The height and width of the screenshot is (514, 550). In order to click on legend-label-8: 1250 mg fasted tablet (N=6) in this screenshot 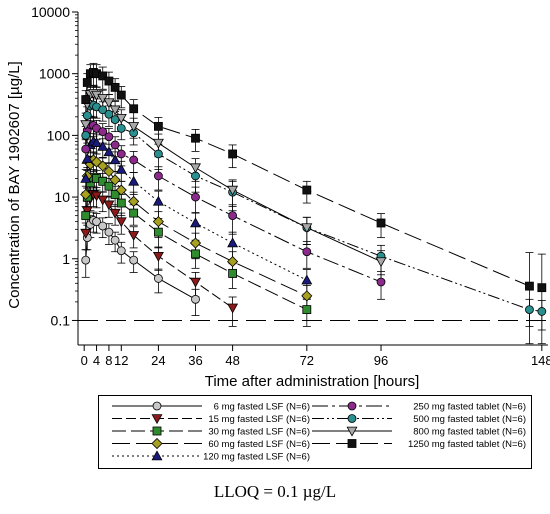, I will do `click(467, 444)`.